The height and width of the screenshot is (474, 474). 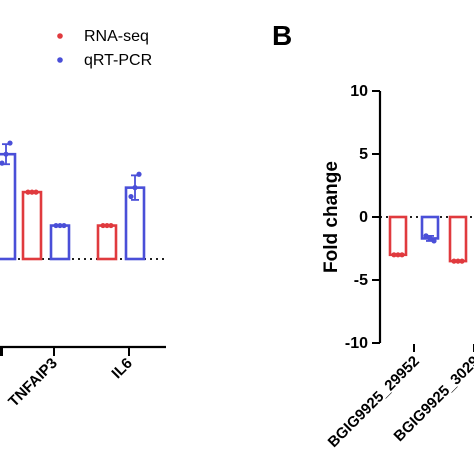 I want to click on y-tick-label: 10, so click(x=359, y=91).